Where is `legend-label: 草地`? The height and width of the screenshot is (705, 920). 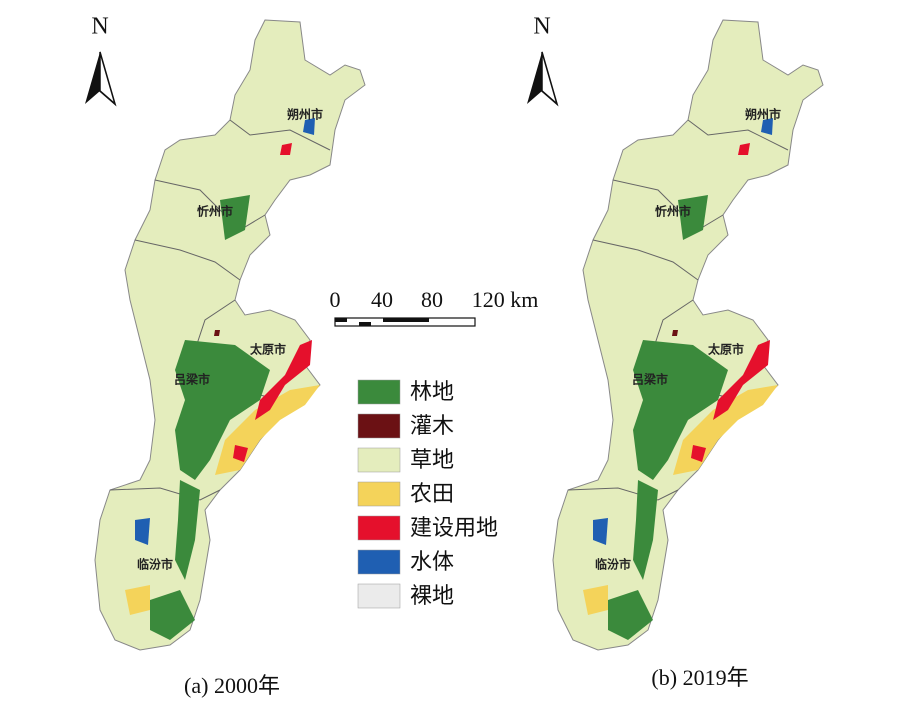
legend-label: 草地 is located at coordinates (432, 460).